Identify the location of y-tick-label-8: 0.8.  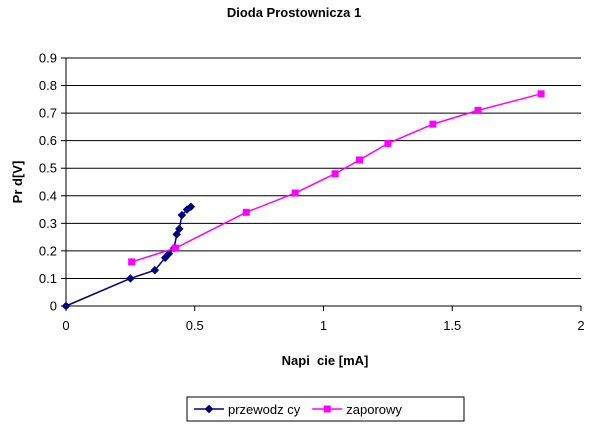
(48, 85).